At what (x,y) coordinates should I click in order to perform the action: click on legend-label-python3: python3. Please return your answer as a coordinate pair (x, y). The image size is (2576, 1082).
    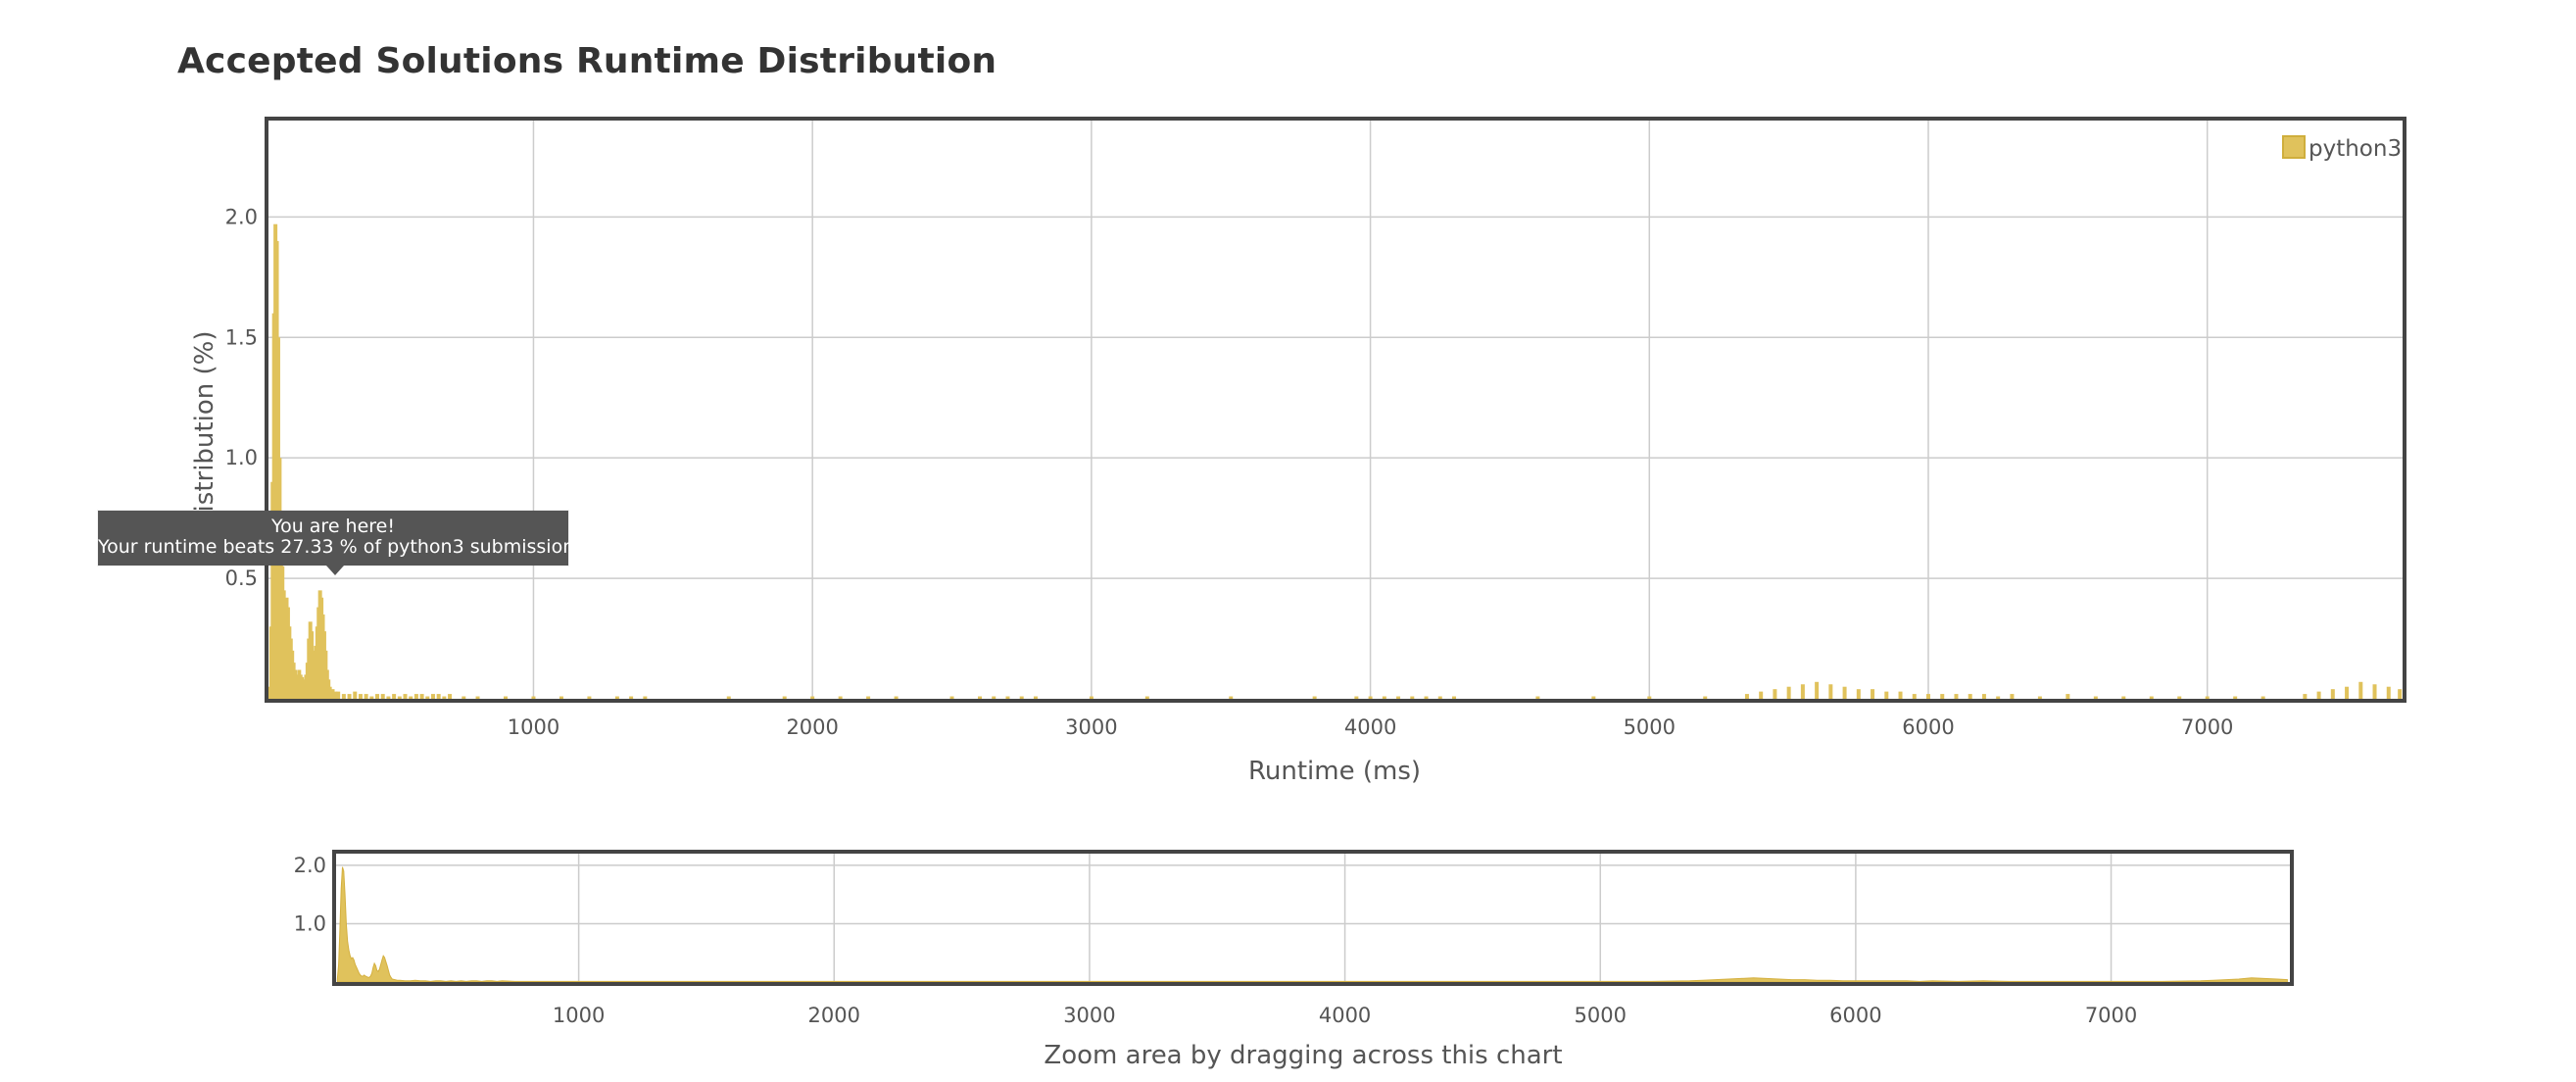
    Looking at the image, I should click on (2355, 149).